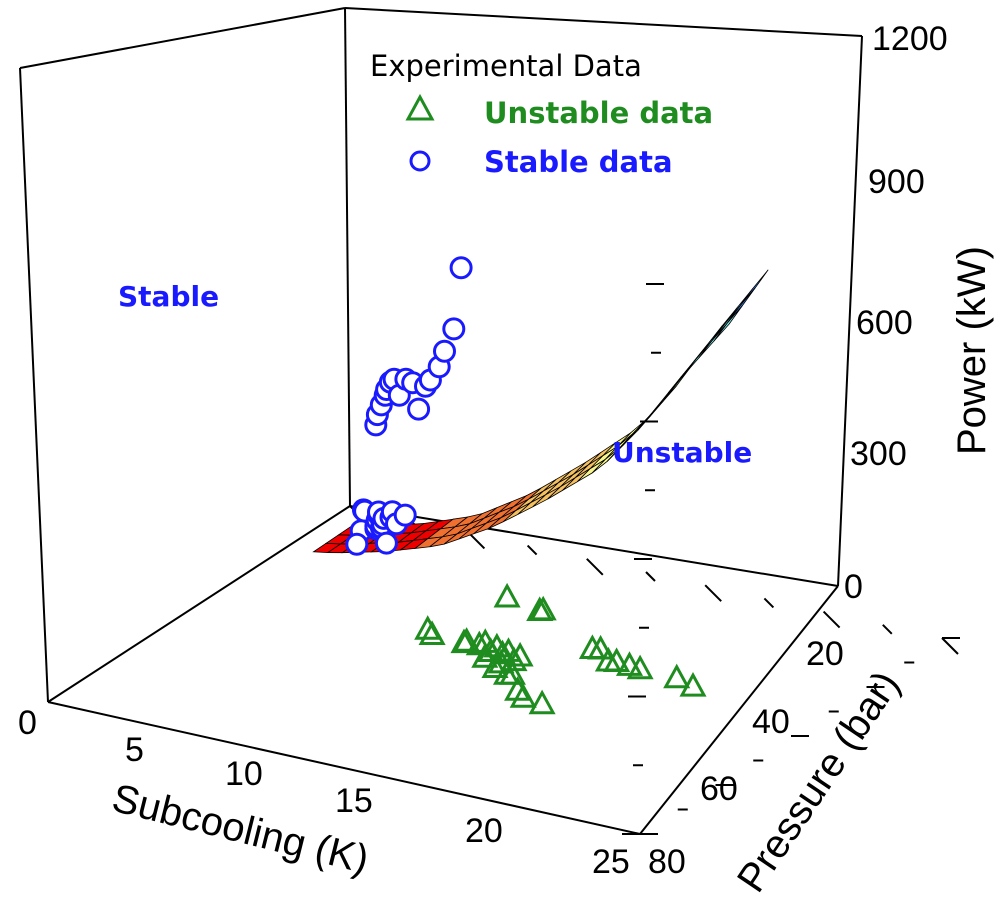 This screenshot has width=1001, height=906. I want to click on back-wall-right-top-edge, so click(603, 22).